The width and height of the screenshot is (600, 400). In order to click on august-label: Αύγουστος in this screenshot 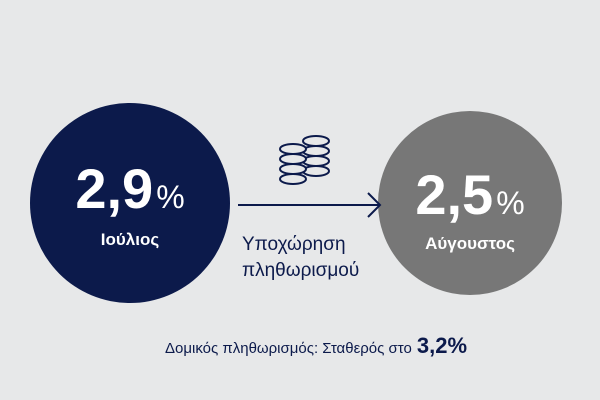, I will do `click(470, 243)`.